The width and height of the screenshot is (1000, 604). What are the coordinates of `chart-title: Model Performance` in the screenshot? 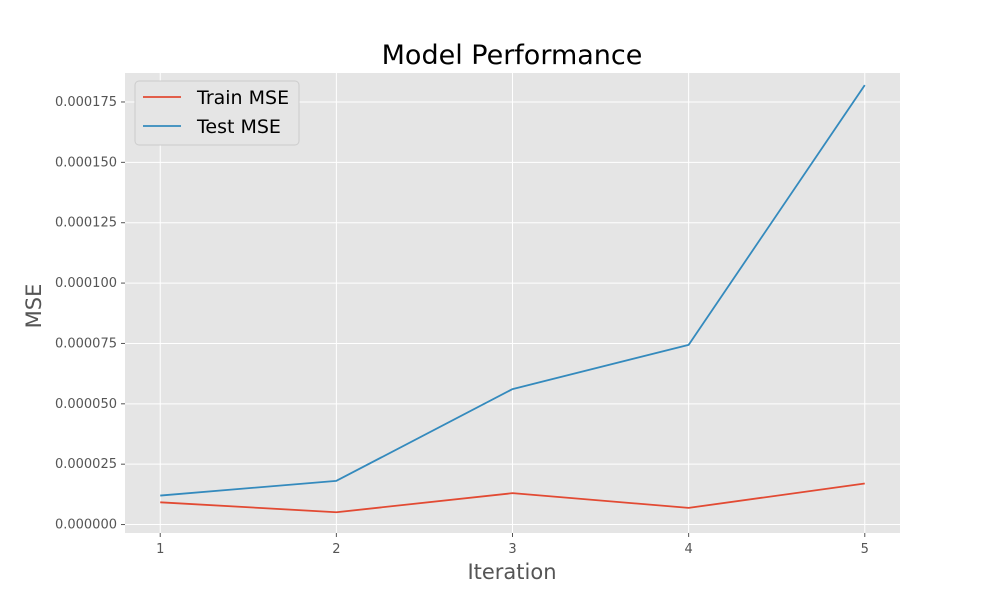 It's located at (512, 55).